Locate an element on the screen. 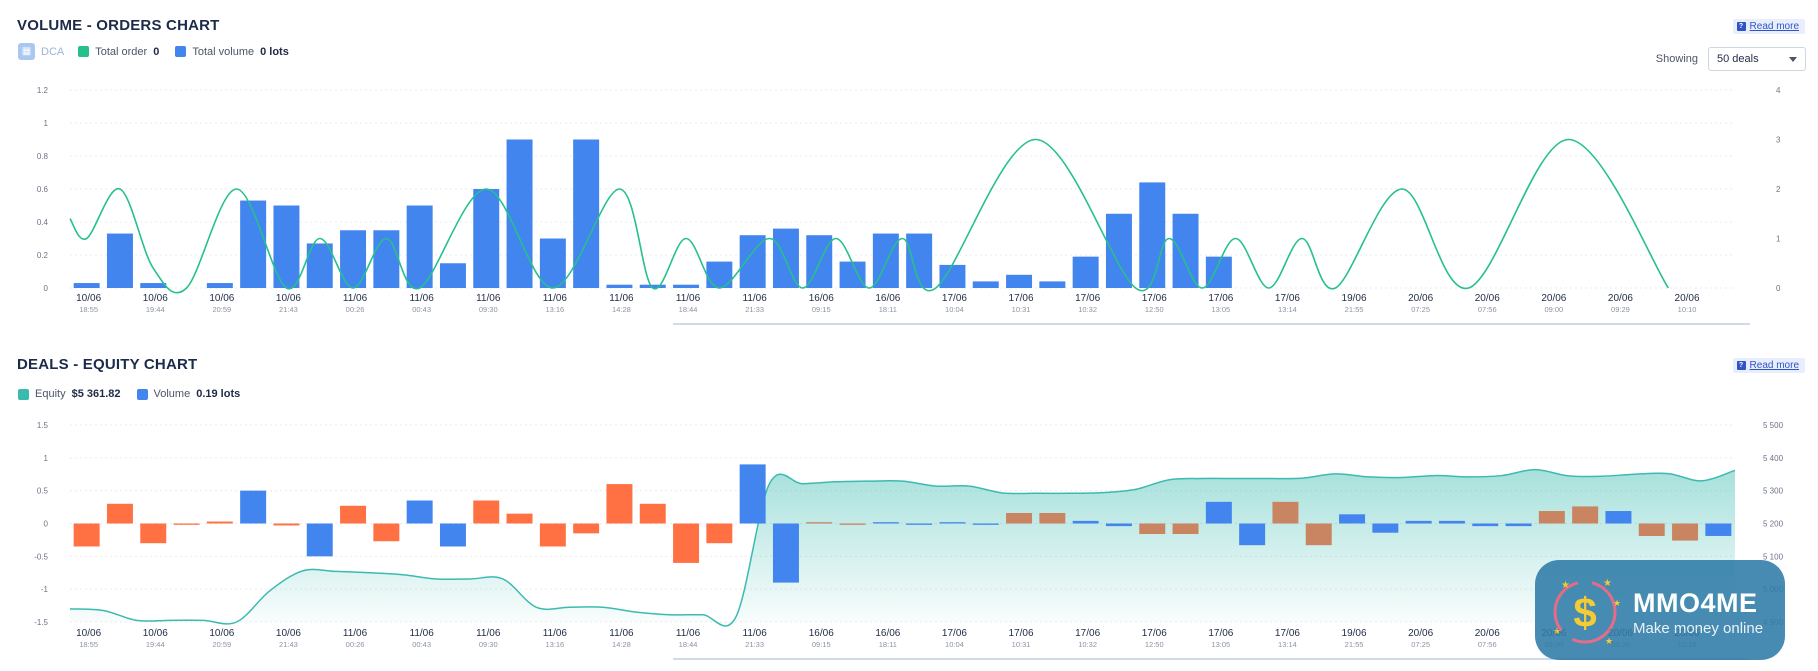  help-icon: ? is located at coordinates (1741, 26).